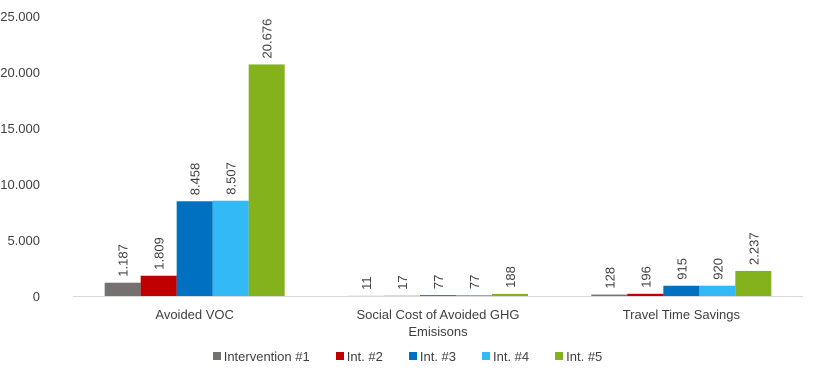 The width and height of the screenshot is (815, 379). What do you see at coordinates (366, 283) in the screenshot?
I see `data-label: 11` at bounding box center [366, 283].